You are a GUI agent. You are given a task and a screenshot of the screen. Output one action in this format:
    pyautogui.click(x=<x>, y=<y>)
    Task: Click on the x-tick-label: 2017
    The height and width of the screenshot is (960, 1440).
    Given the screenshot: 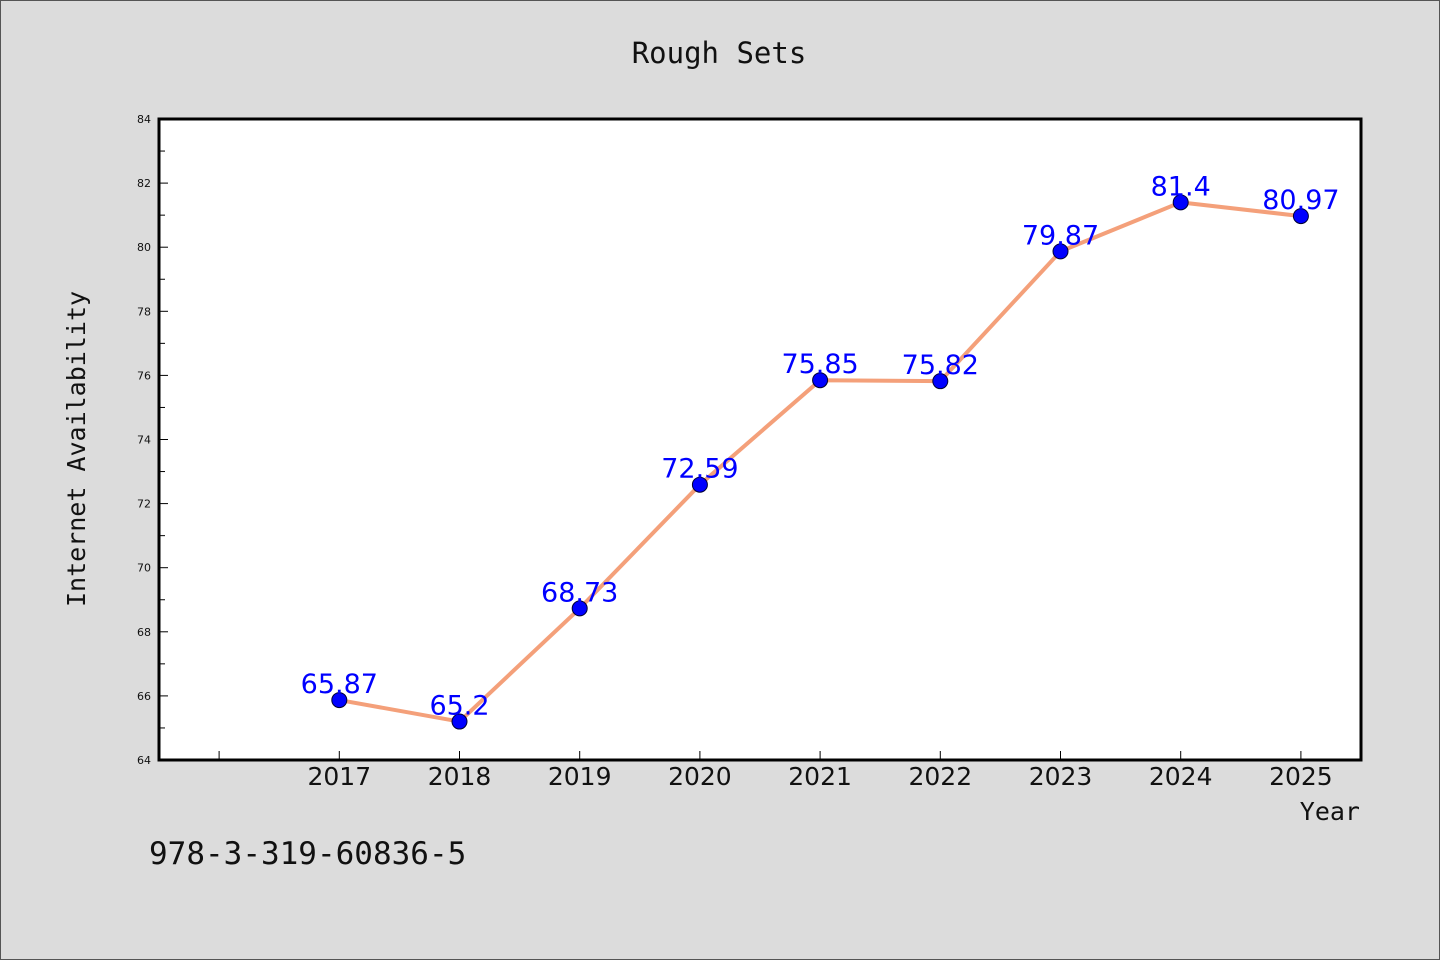 What is the action you would take?
    pyautogui.click(x=339, y=776)
    